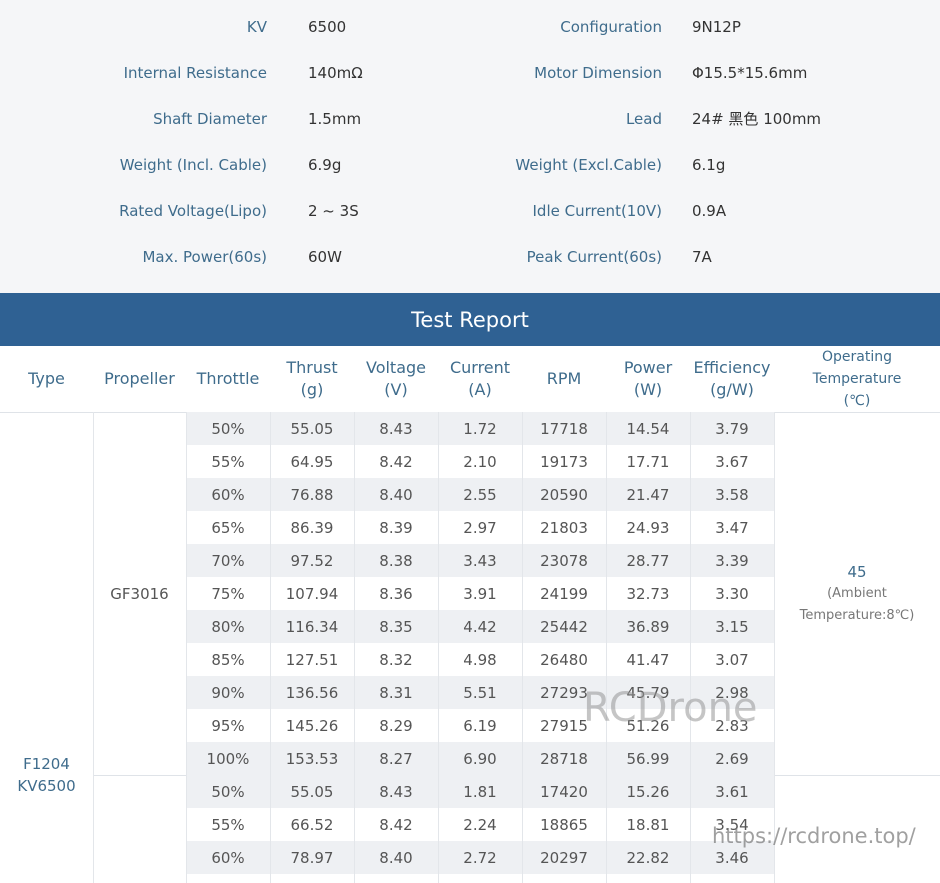 This screenshot has width=940, height=883. What do you see at coordinates (335, 73) in the screenshot?
I see `spec-value: 140mΩ` at bounding box center [335, 73].